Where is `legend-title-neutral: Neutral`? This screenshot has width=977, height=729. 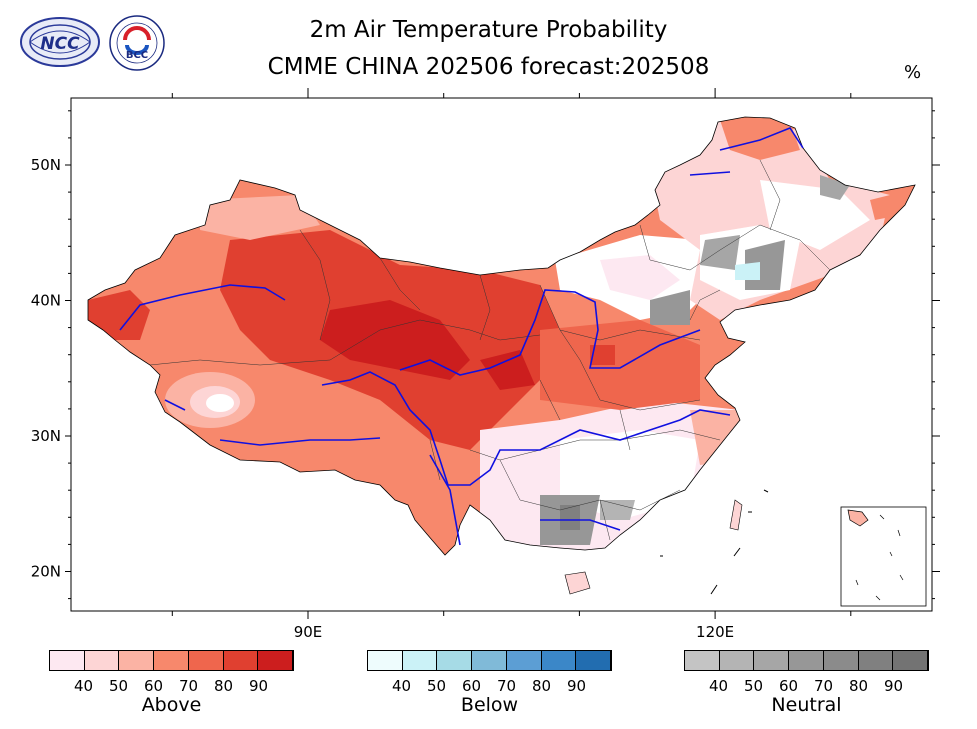
legend-title-neutral: Neutral is located at coordinates (806, 705).